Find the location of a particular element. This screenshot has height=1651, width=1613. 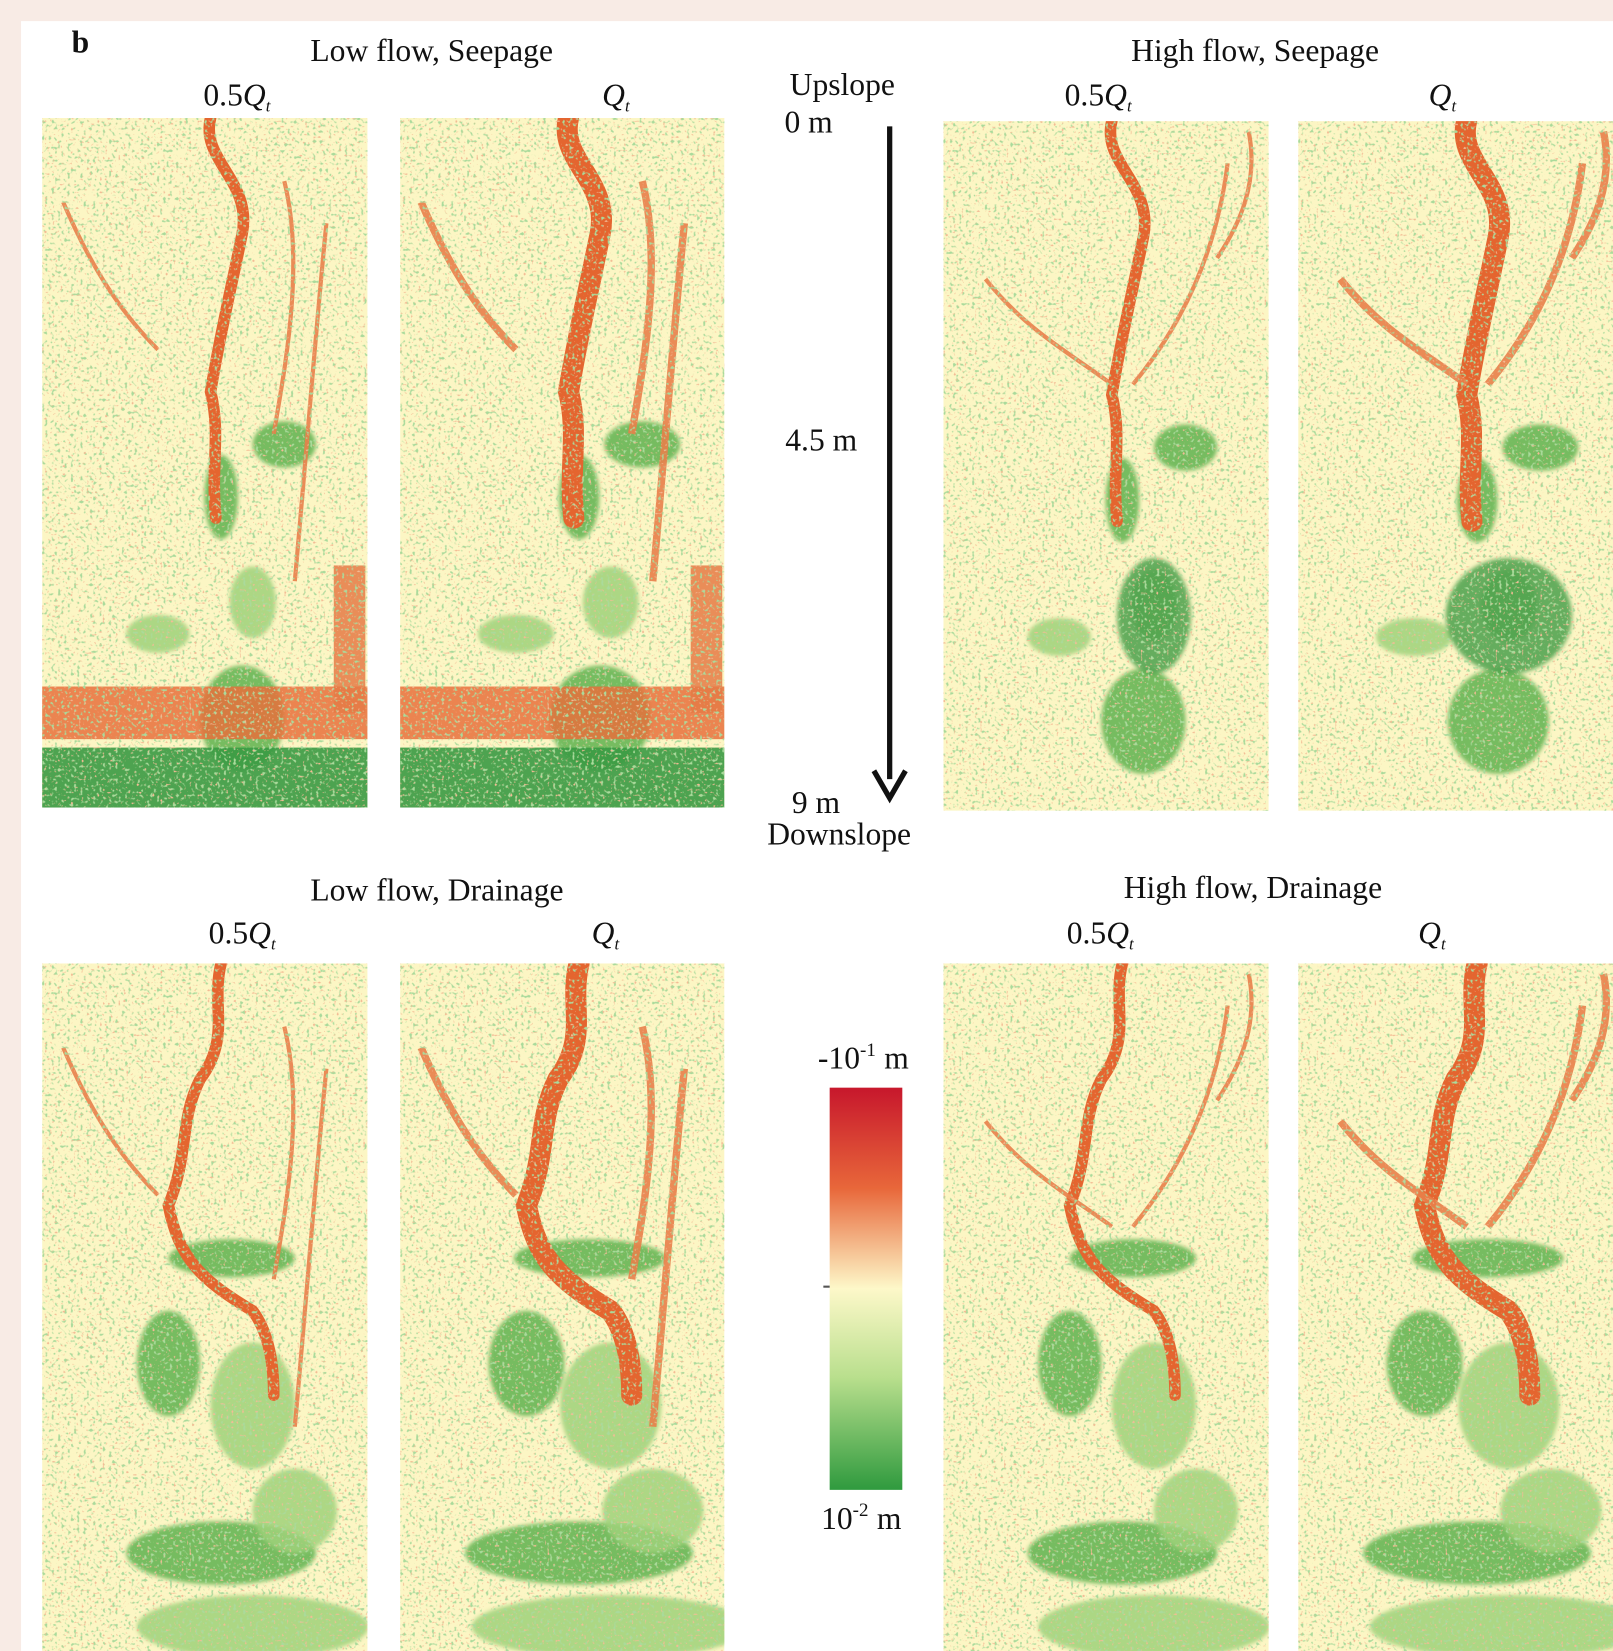

axis-middle-label: 4.5 m is located at coordinates (821, 440).